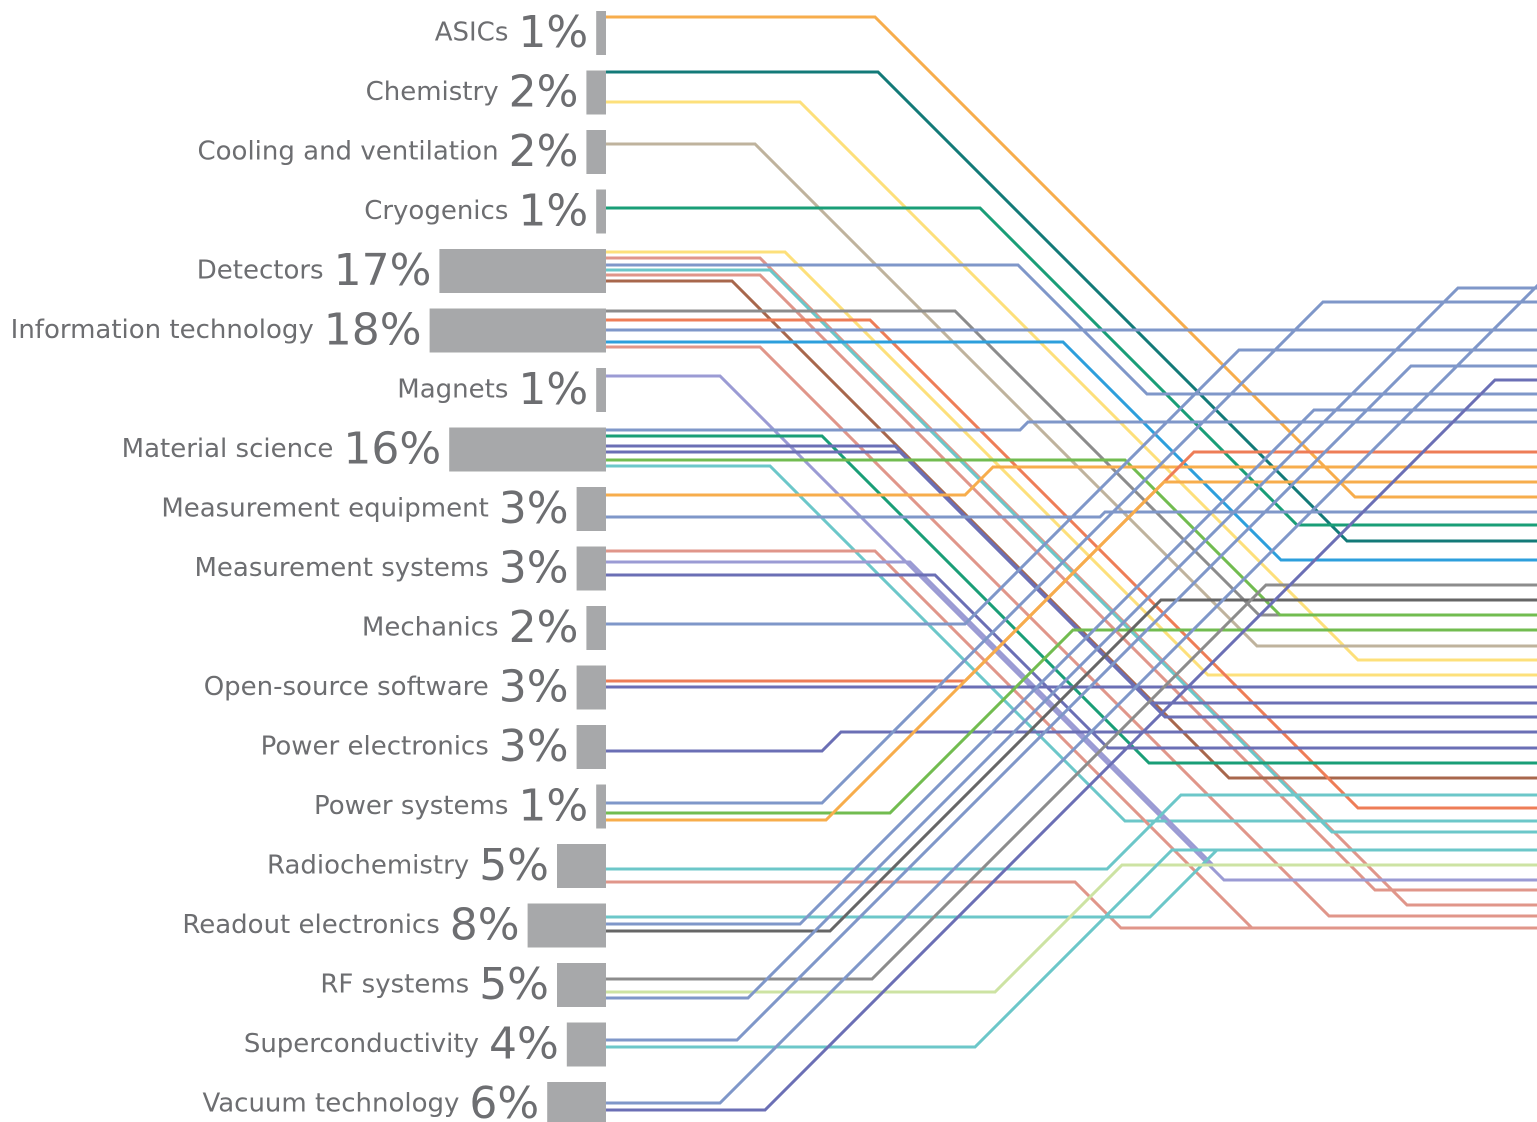  What do you see at coordinates (485, 925) in the screenshot?
I see `value-label: 8%` at bounding box center [485, 925].